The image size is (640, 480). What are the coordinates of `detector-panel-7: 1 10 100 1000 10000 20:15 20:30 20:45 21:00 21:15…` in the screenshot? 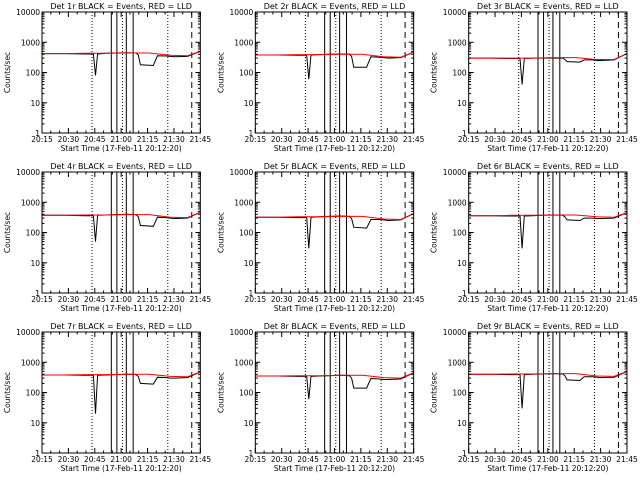 It's located at (107, 397).